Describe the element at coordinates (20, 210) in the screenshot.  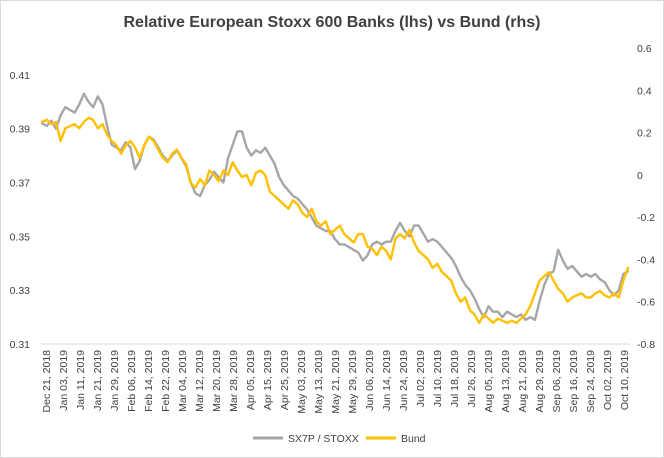
I see `left-axis-ticks: 0.31 0.33 0.35 0.37 0.39 0.41` at that location.